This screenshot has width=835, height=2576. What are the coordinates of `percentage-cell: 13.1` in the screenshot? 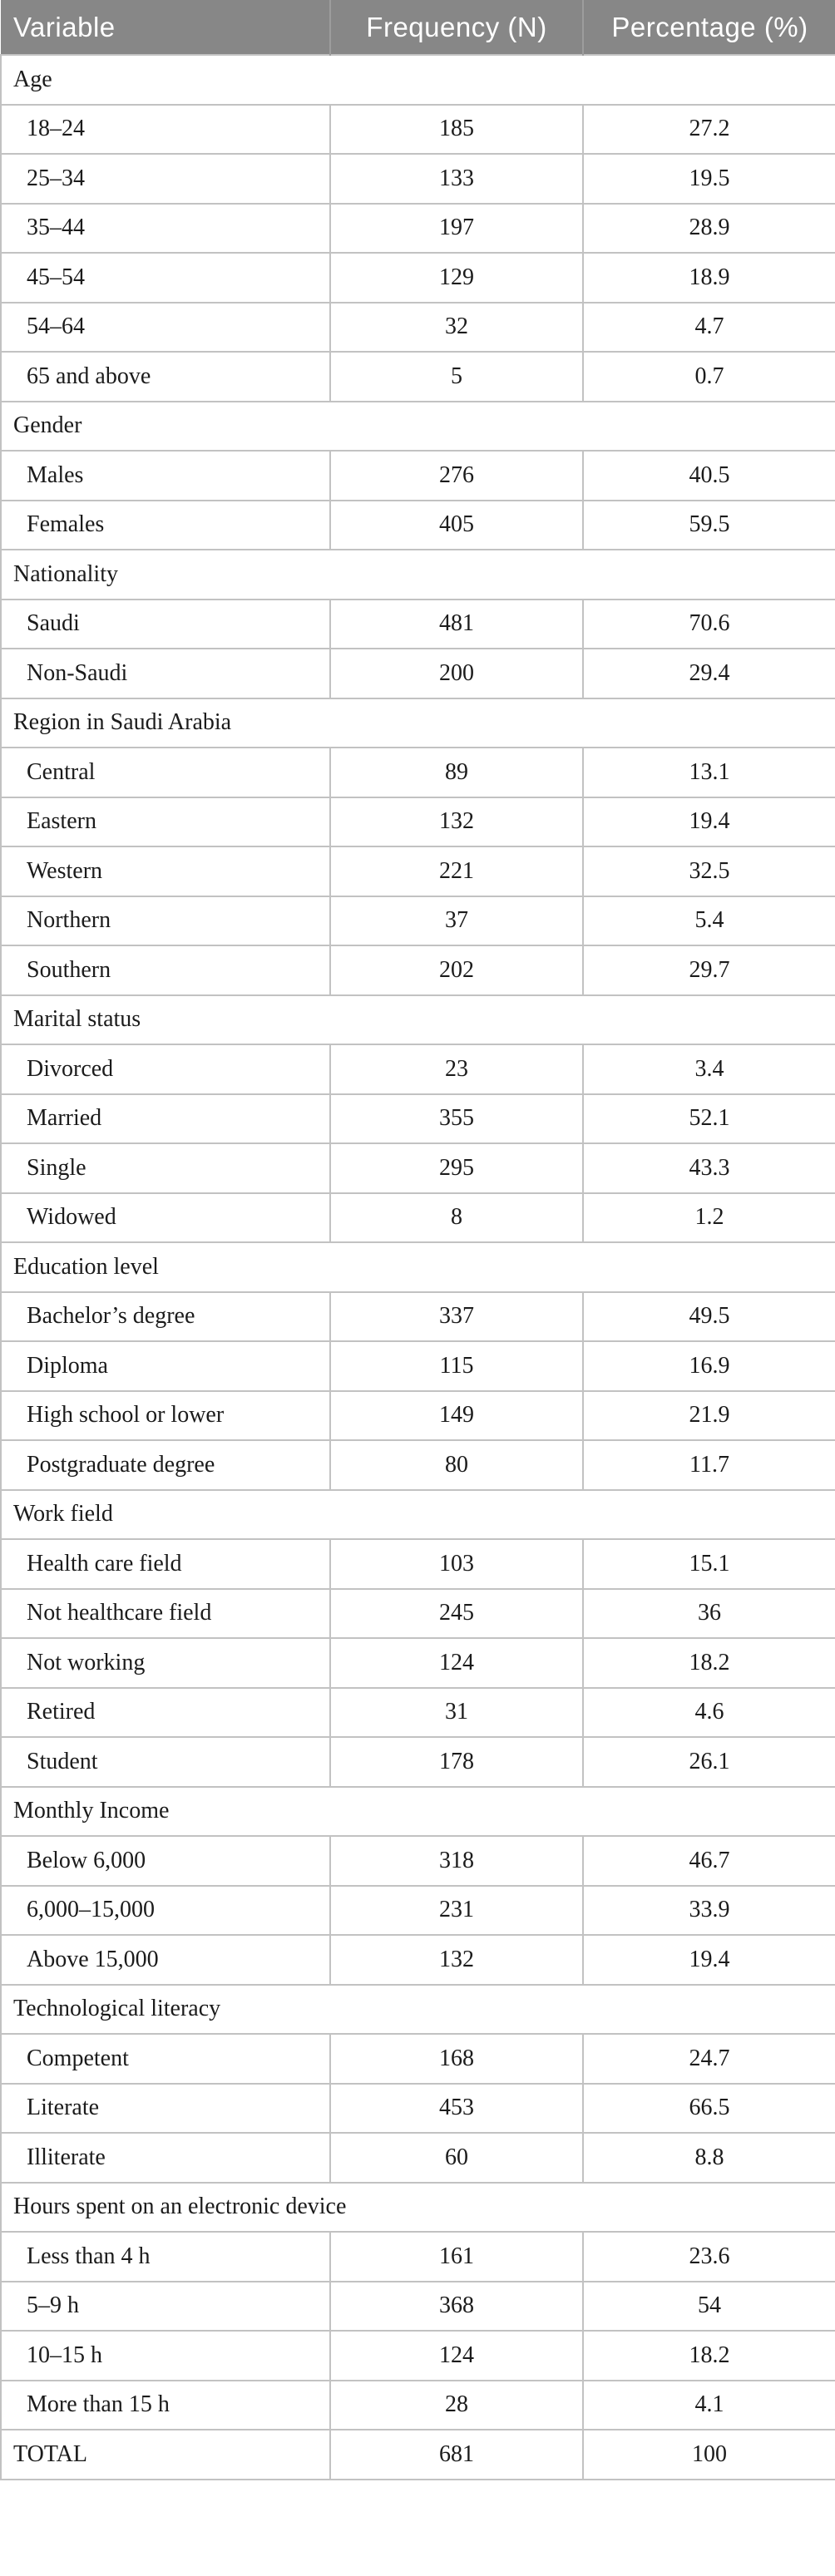 It's located at (708, 772).